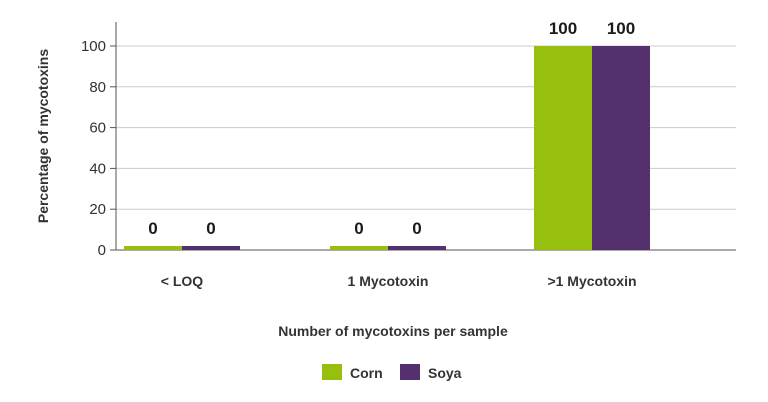 This screenshot has width=768, height=402. Describe the element at coordinates (392, 372) in the screenshot. I see `legend: Corn Soya` at that location.